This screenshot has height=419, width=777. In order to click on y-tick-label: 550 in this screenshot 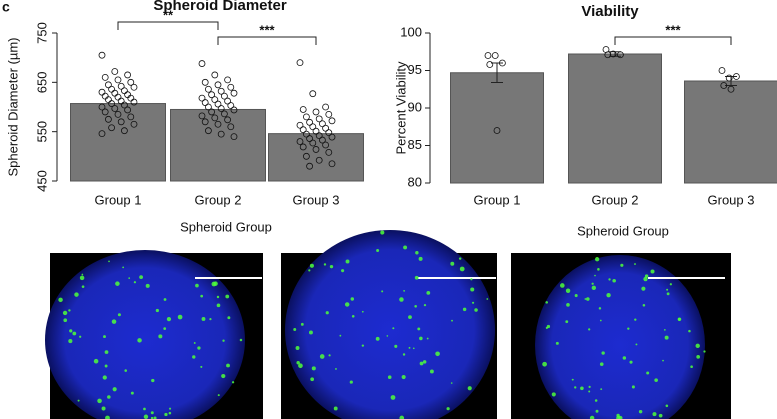, I will do `click(41, 132)`.